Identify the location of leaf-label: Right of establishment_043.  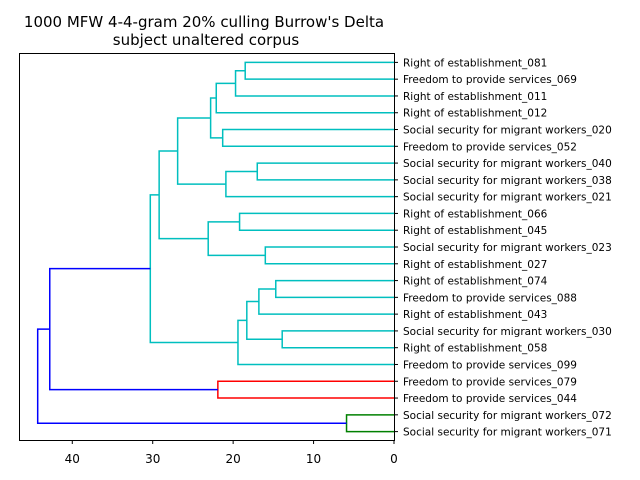
(475, 315).